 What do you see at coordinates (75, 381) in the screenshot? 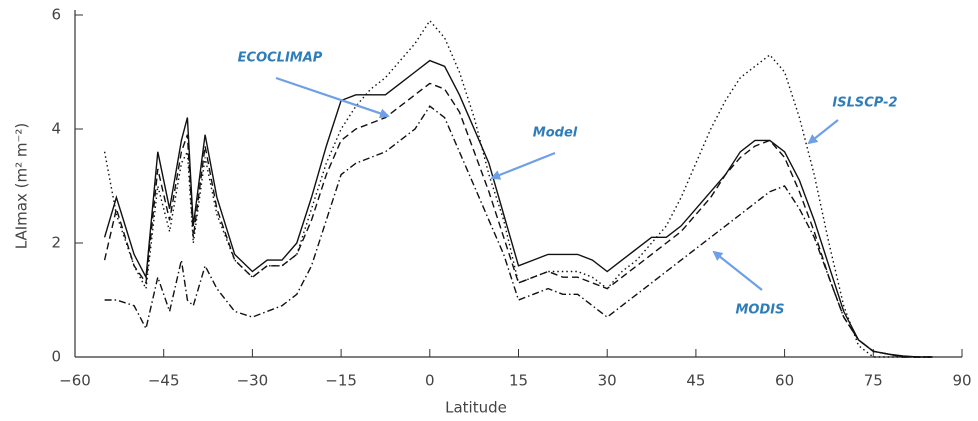
I see `x-tick-label: −60` at bounding box center [75, 381].